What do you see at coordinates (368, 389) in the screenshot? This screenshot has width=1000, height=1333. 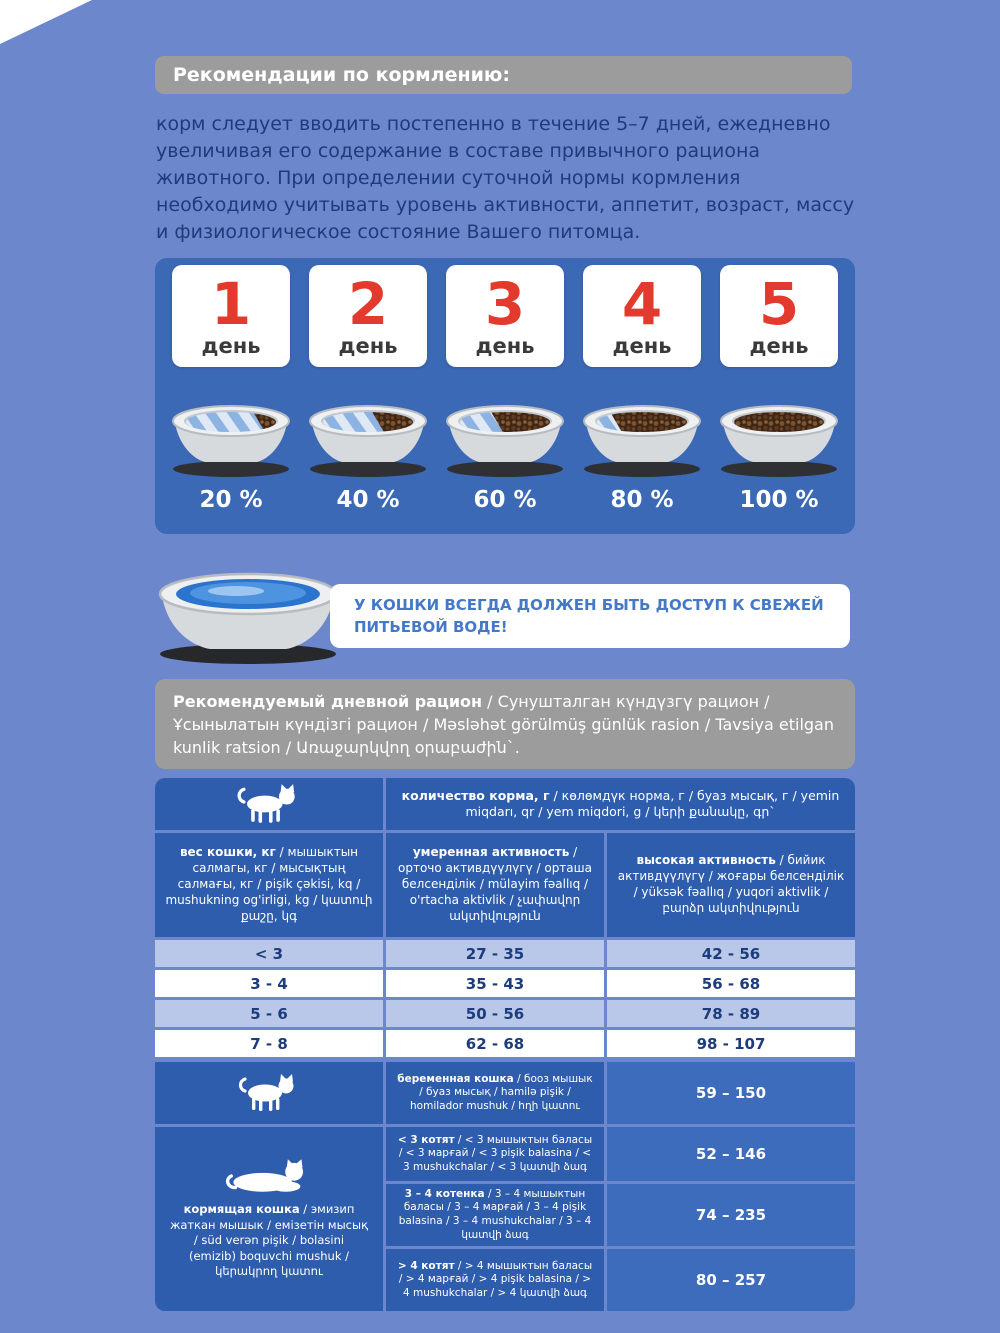 I see `day-column: 2 день 40 %` at bounding box center [368, 389].